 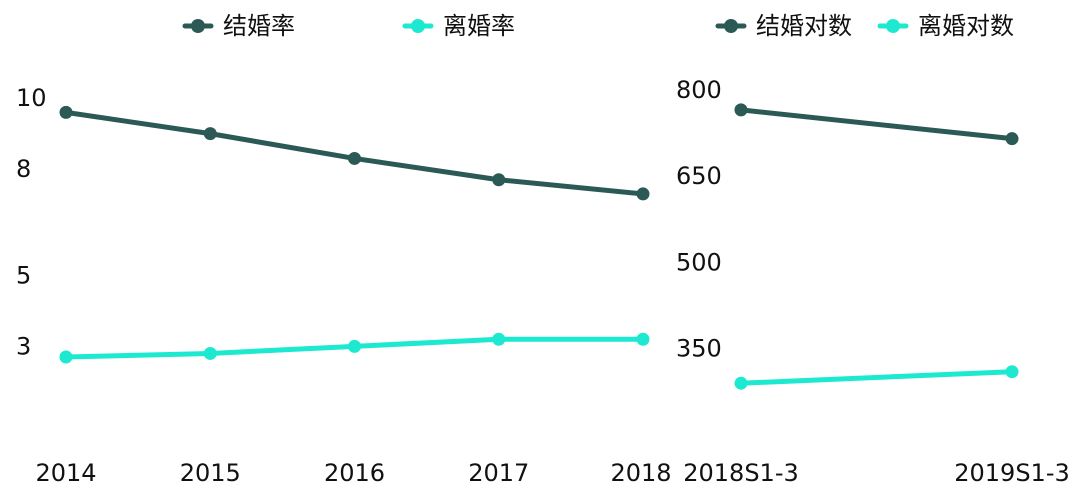 What do you see at coordinates (699, 176) in the screenshot?
I see `y-tick-label: 650` at bounding box center [699, 176].